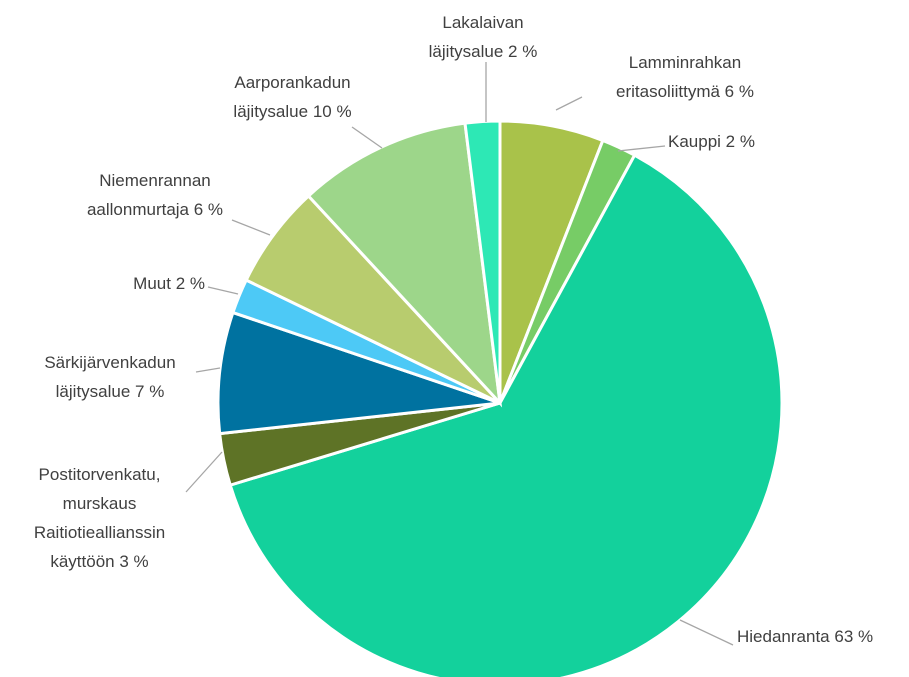 The height and width of the screenshot is (677, 909). I want to click on slice-label: Hiedanranta 63 %, so click(822, 636).